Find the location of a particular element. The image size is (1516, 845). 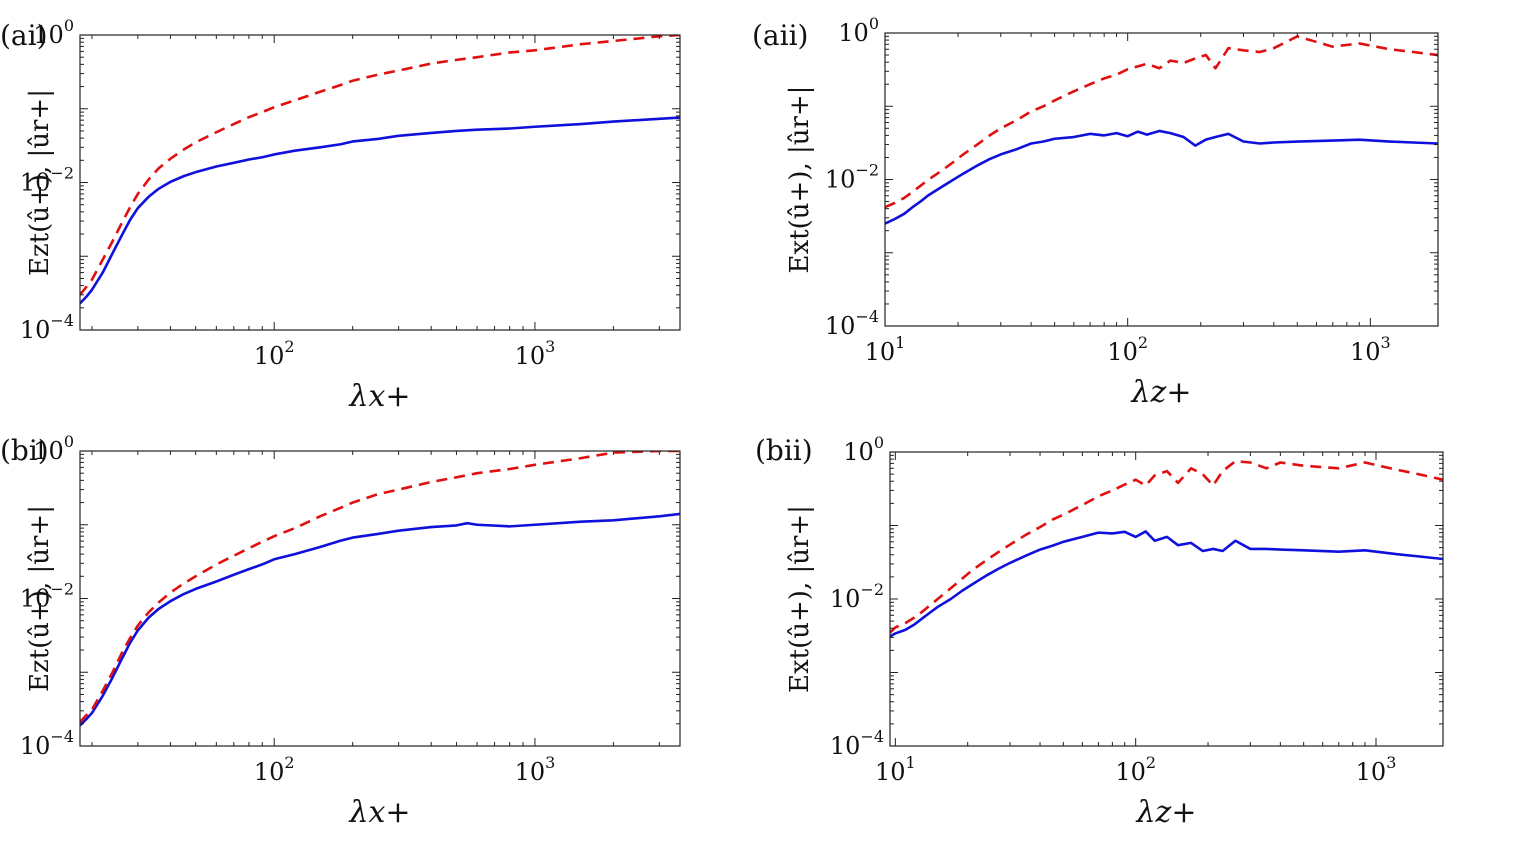

panel-label: (aii) is located at coordinates (780, 35).